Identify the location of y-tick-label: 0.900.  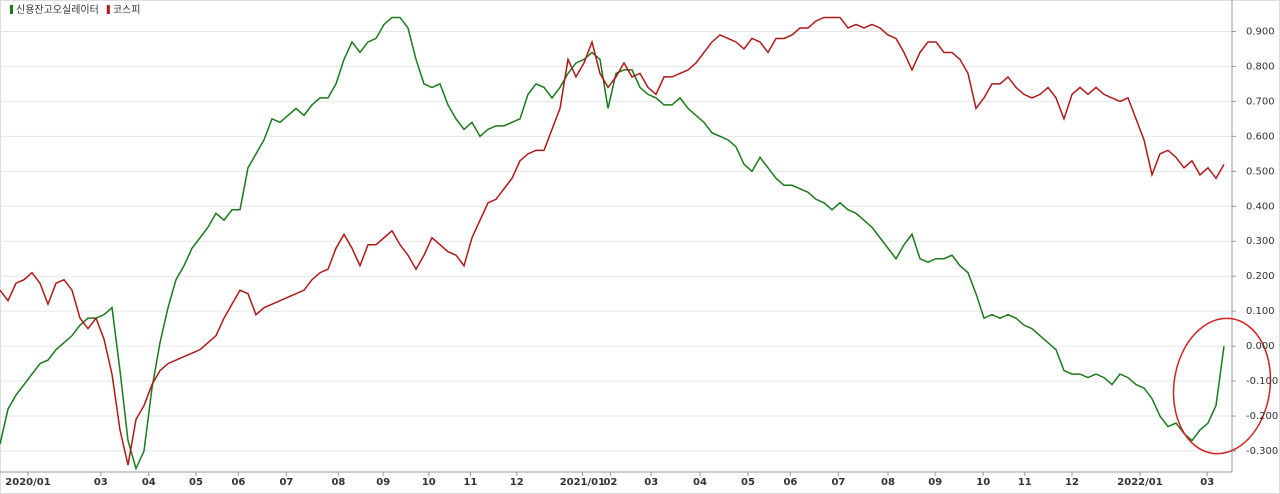
(1260, 31).